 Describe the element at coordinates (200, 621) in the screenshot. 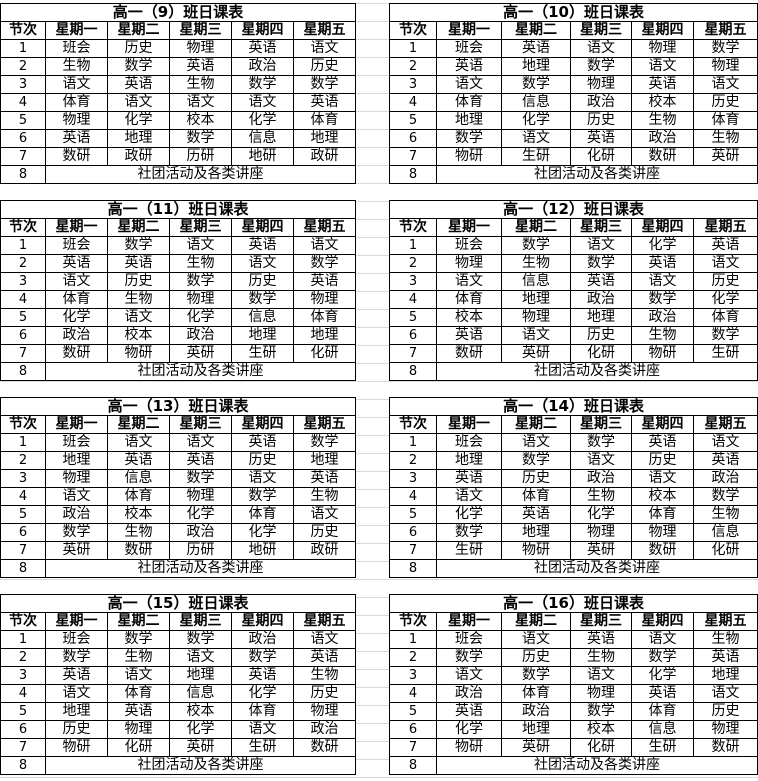

I see `column-header: 星期三` at that location.